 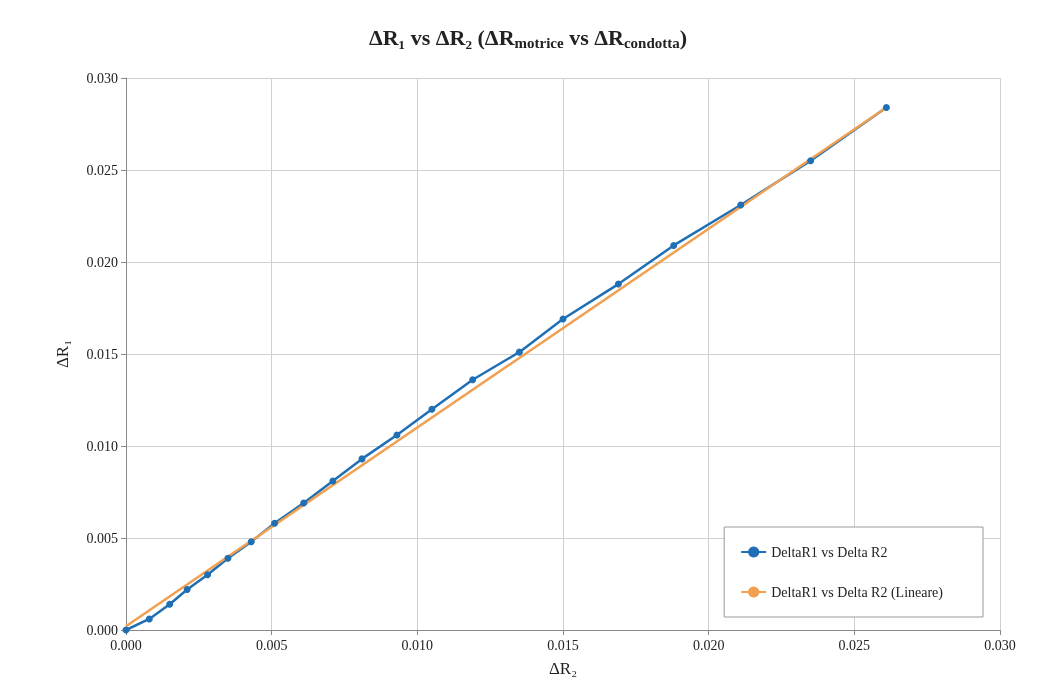 What do you see at coordinates (563, 645) in the screenshot?
I see `x-tick-label: 0.015` at bounding box center [563, 645].